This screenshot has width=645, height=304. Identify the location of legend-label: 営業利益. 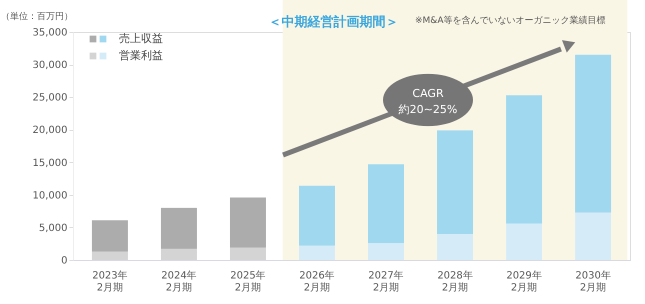
(141, 55).